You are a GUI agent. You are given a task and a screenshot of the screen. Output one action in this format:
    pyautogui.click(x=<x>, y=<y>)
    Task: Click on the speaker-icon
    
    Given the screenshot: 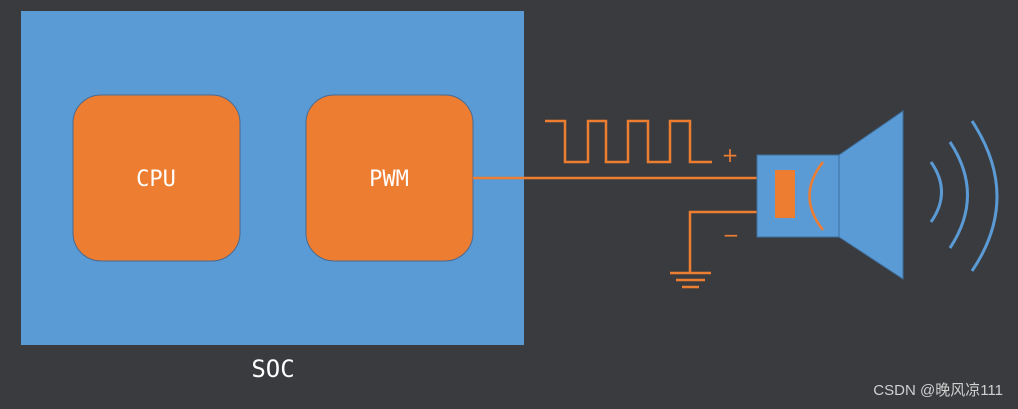 What is the action you would take?
    pyautogui.click(x=830, y=195)
    